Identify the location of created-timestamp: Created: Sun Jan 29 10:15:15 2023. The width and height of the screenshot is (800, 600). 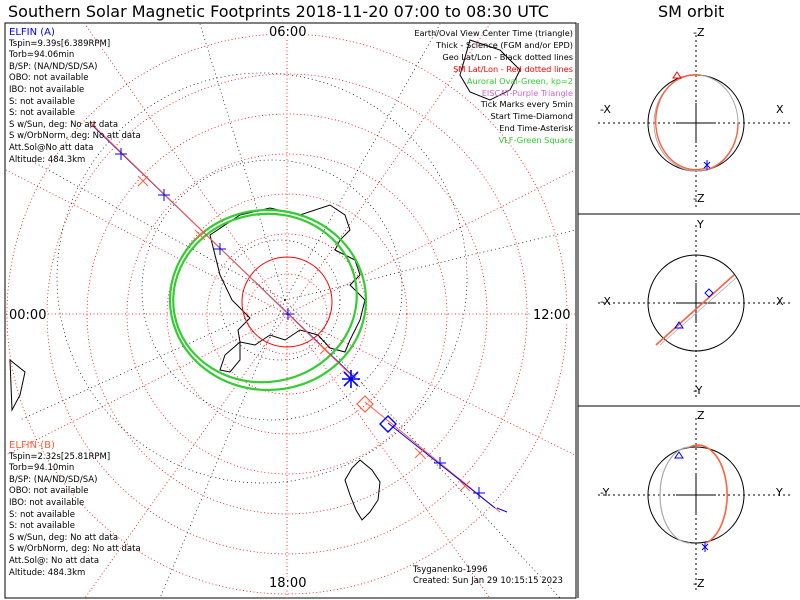
(488, 581).